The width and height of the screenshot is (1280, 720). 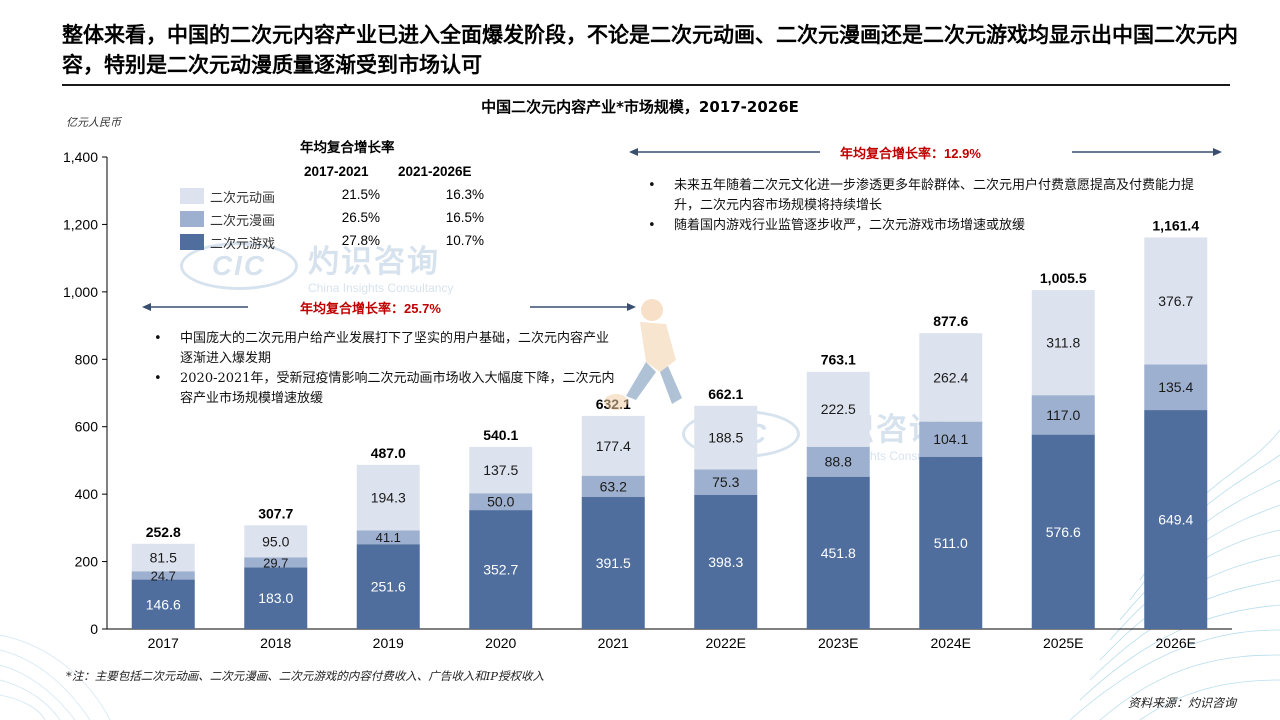 I want to click on x-tick-label: 2022E, so click(x=726, y=643).